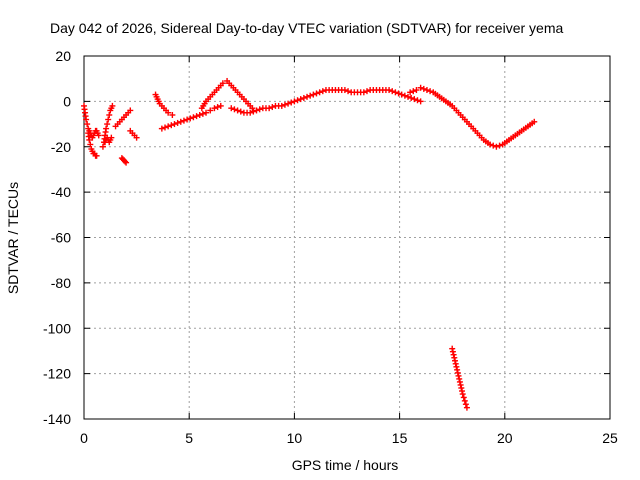 The height and width of the screenshot is (480, 640). Describe the element at coordinates (610, 438) in the screenshot. I see `x-tick-label: 25` at that location.